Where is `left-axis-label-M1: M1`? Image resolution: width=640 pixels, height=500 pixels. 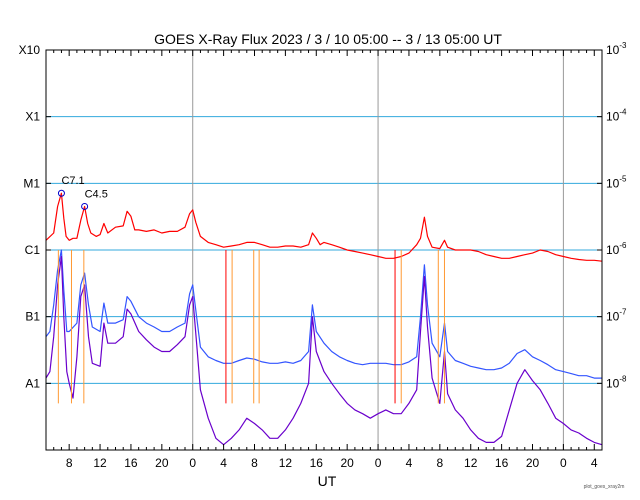 left-axis-label-M1: M1 is located at coordinates (31, 183).